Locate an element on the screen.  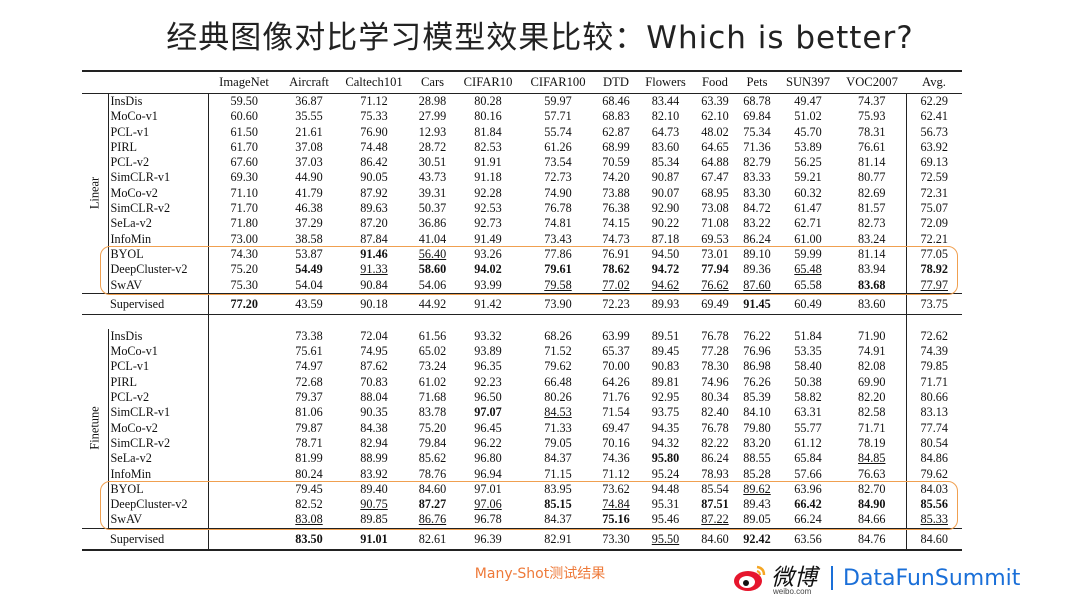
table-cell: 81.57 is located at coordinates (872, 208).